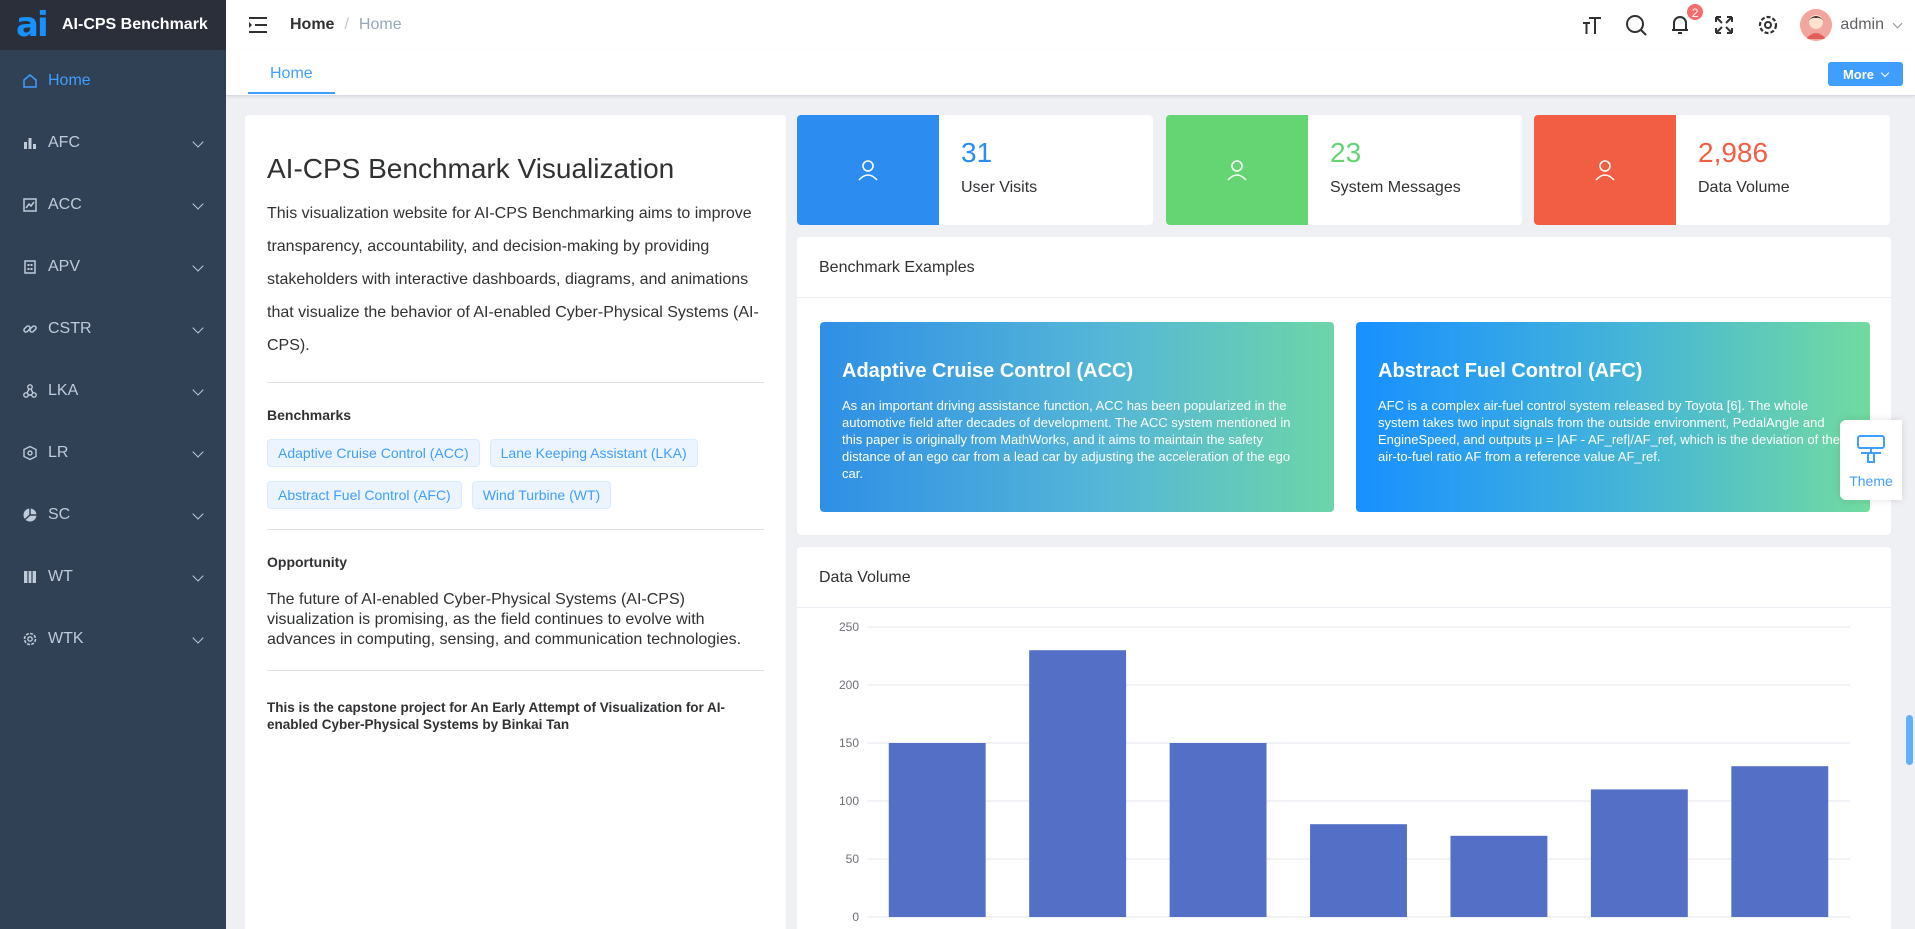 This screenshot has height=929, width=1915. I want to click on app-title: AI-CPS Benchmark, so click(135, 24).